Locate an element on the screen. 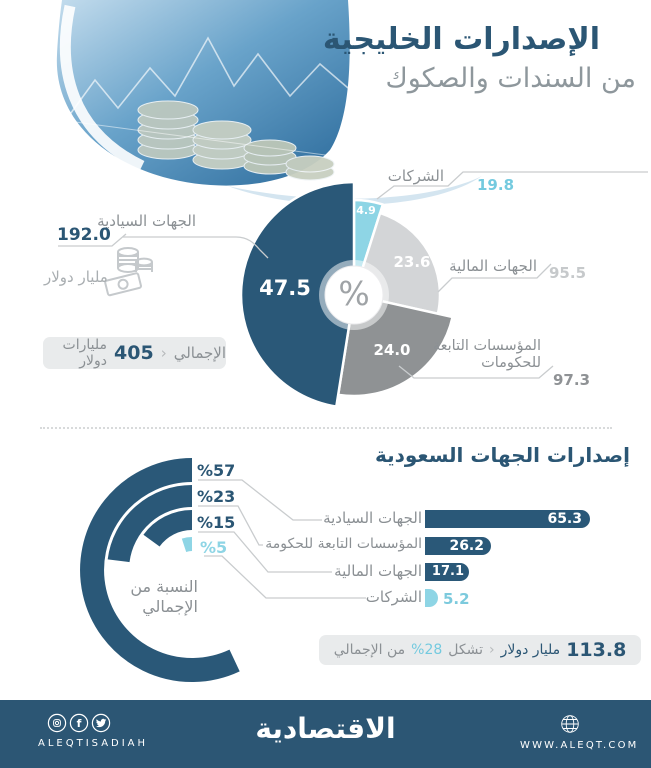 Image resolution: width=651 pixels, height=768 pixels. footer-handle: ALEQTISADIAH is located at coordinates (93, 743).